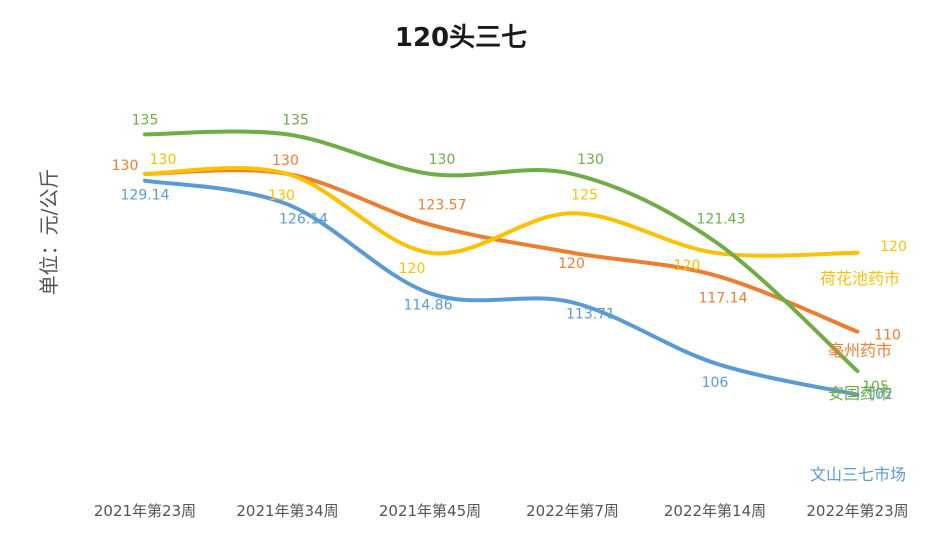 This screenshot has height=535, width=947. Describe the element at coordinates (723, 298) in the screenshot. I see `data-label: 117.14` at that location.